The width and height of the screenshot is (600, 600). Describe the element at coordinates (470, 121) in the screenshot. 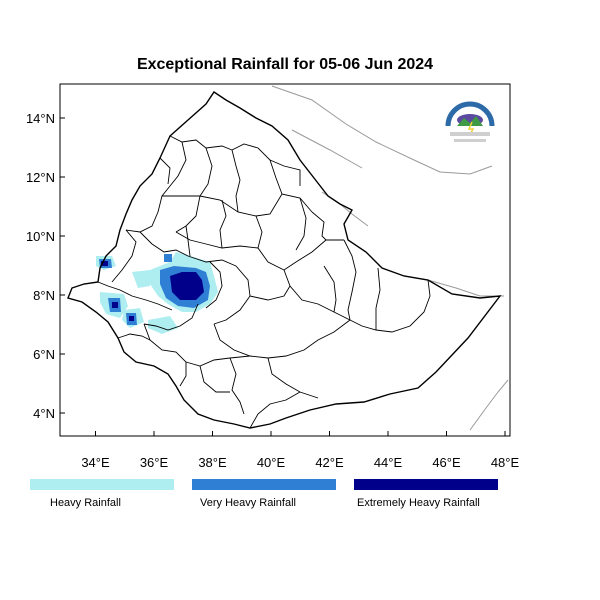

I see `ethiopian-meteorology-institute-logo` at that location.